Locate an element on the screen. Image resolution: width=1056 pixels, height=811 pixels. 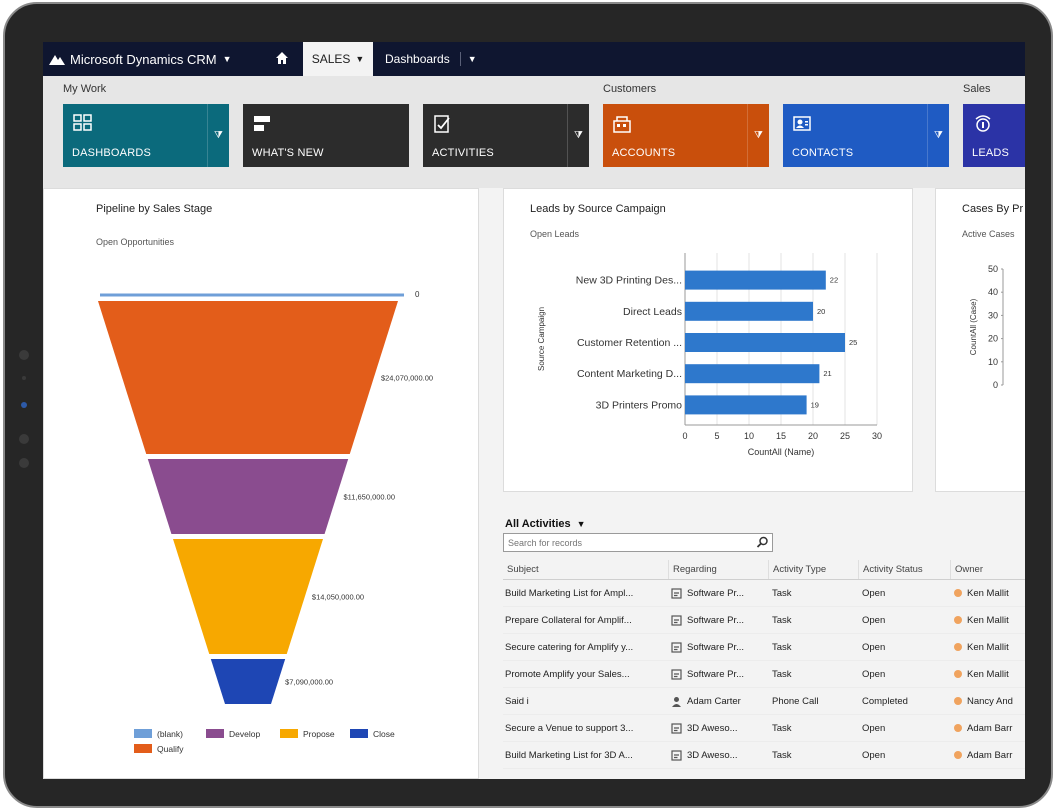
y-tick-label: 40 is located at coordinates (993, 292).